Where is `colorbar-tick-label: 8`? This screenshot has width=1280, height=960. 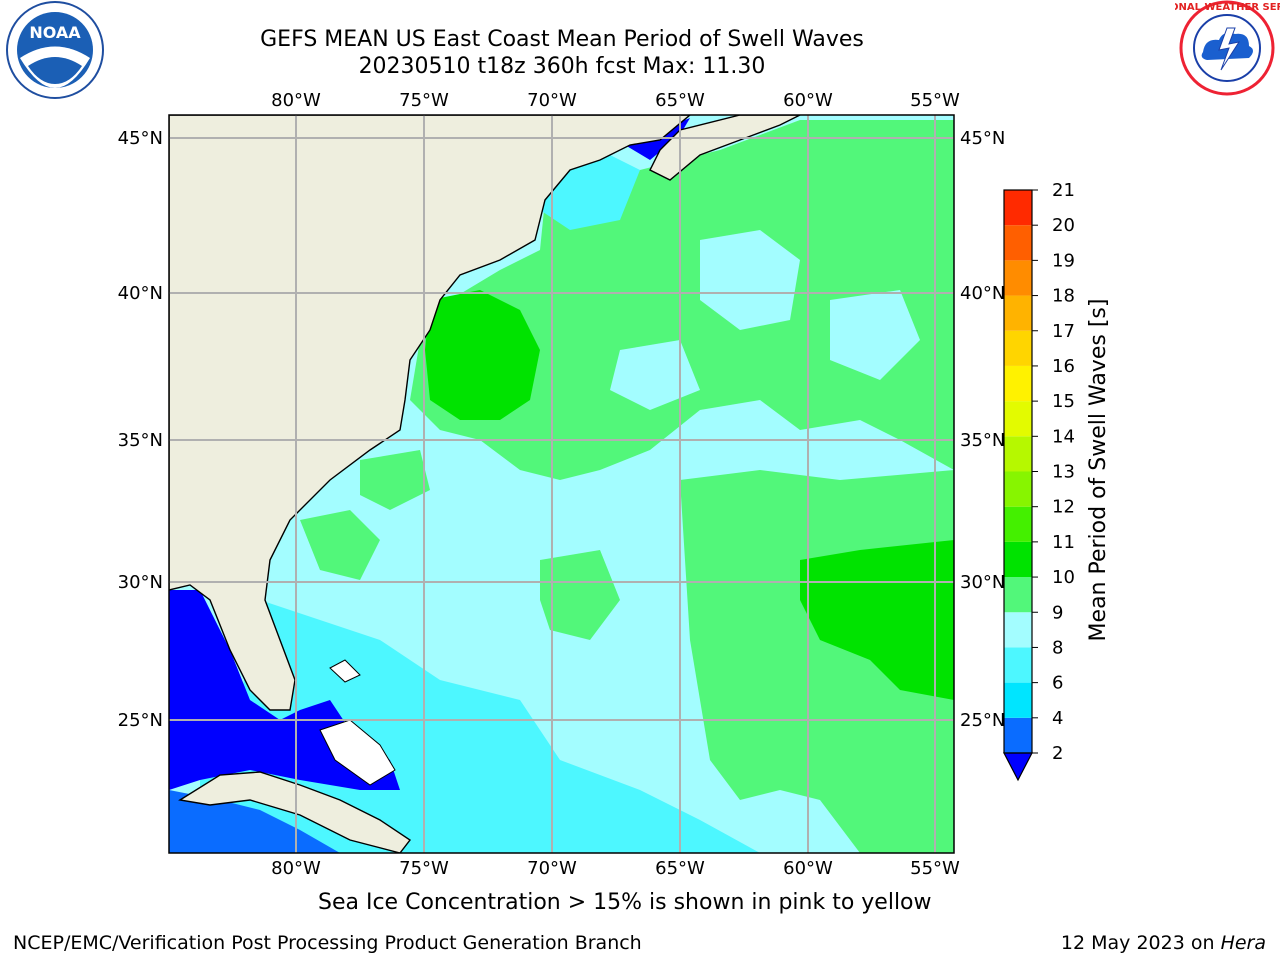 colorbar-tick-label: 8 is located at coordinates (1057, 647).